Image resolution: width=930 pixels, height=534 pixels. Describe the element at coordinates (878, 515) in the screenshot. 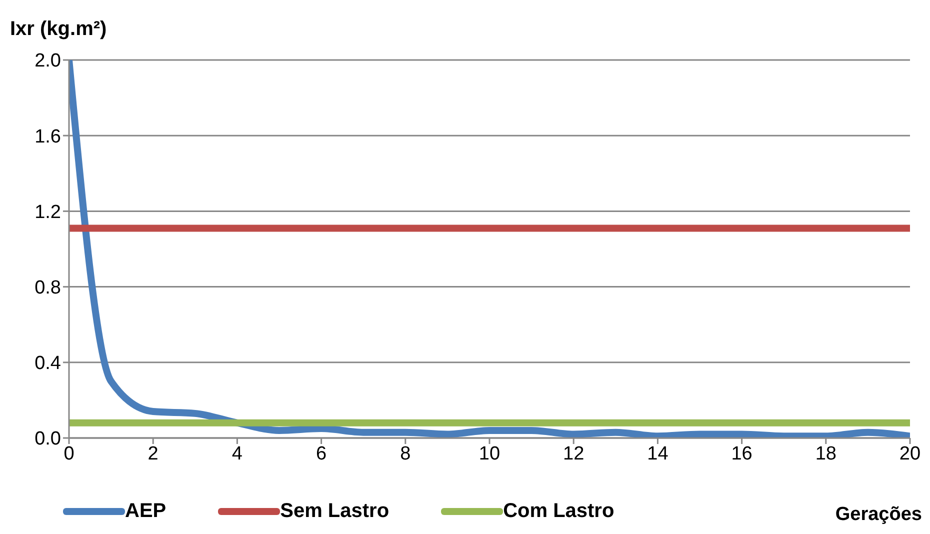

I see `x-axis-title: Gerações` at that location.